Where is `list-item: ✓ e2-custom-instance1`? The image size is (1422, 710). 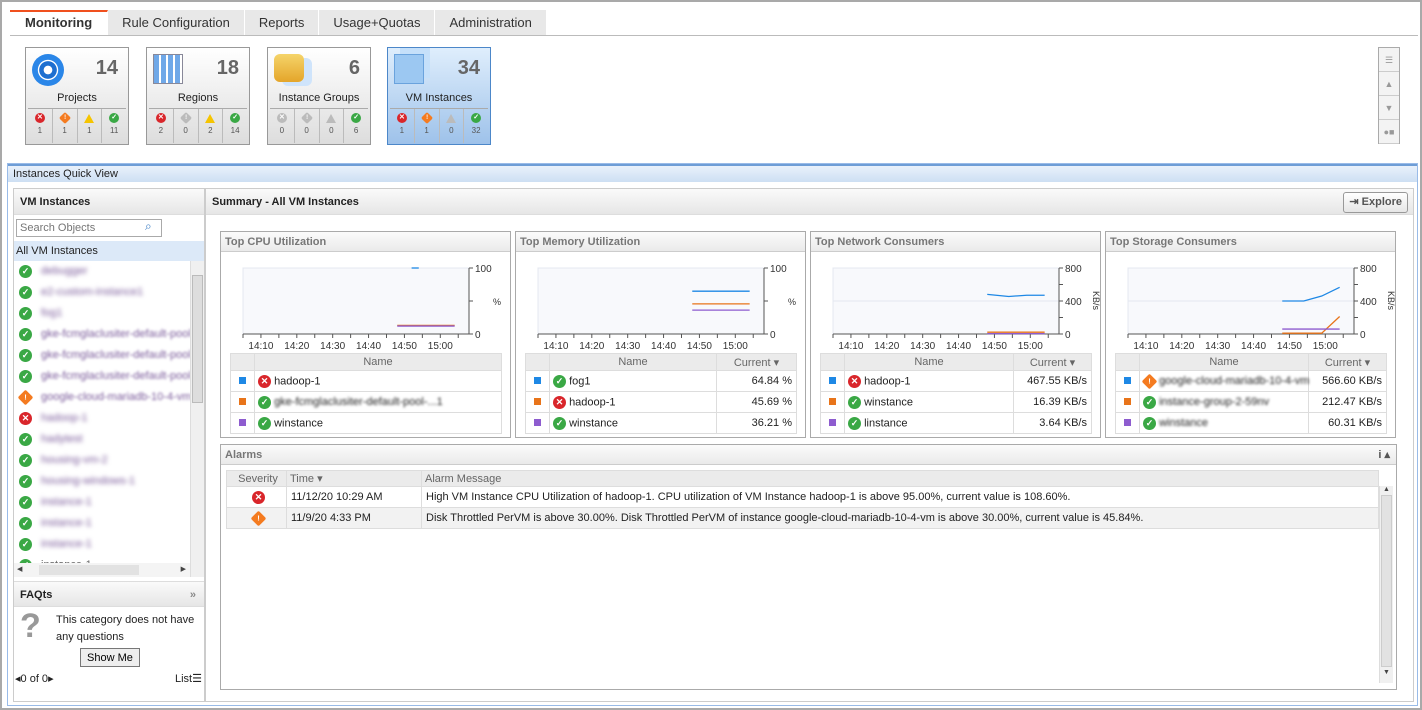
list-item: ✓ e2-custom-instance1 is located at coordinates (109, 292).